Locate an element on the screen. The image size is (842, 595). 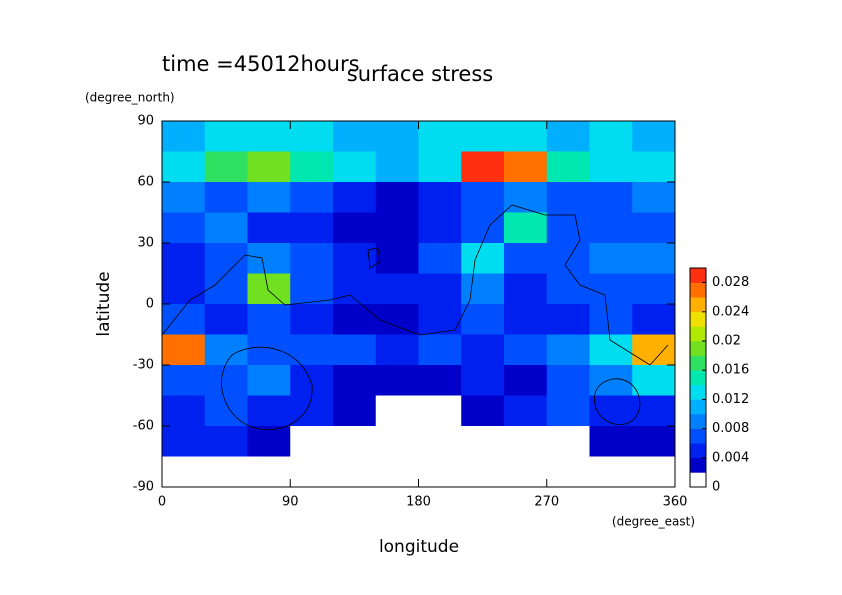
y-unit: (degree_north) is located at coordinates (130, 98).